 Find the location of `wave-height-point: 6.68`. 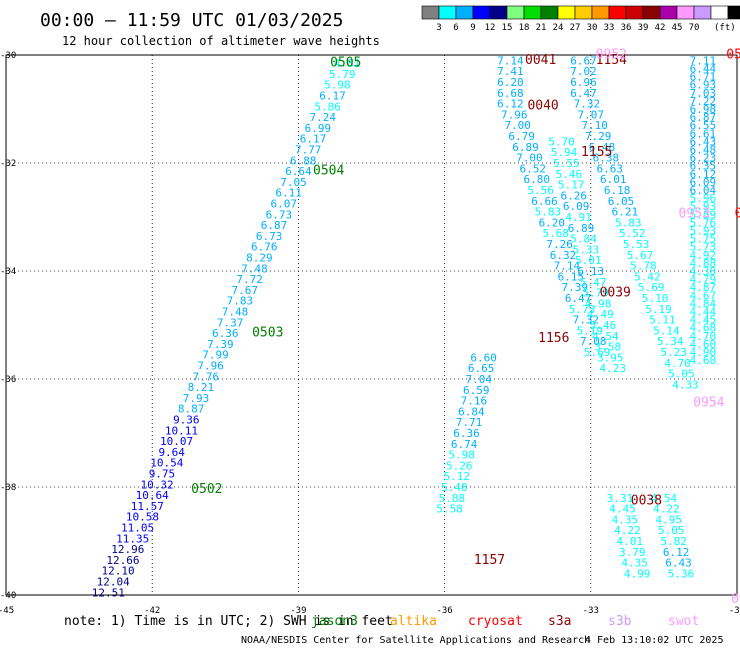

wave-height-point: 6.68 is located at coordinates (510, 93).